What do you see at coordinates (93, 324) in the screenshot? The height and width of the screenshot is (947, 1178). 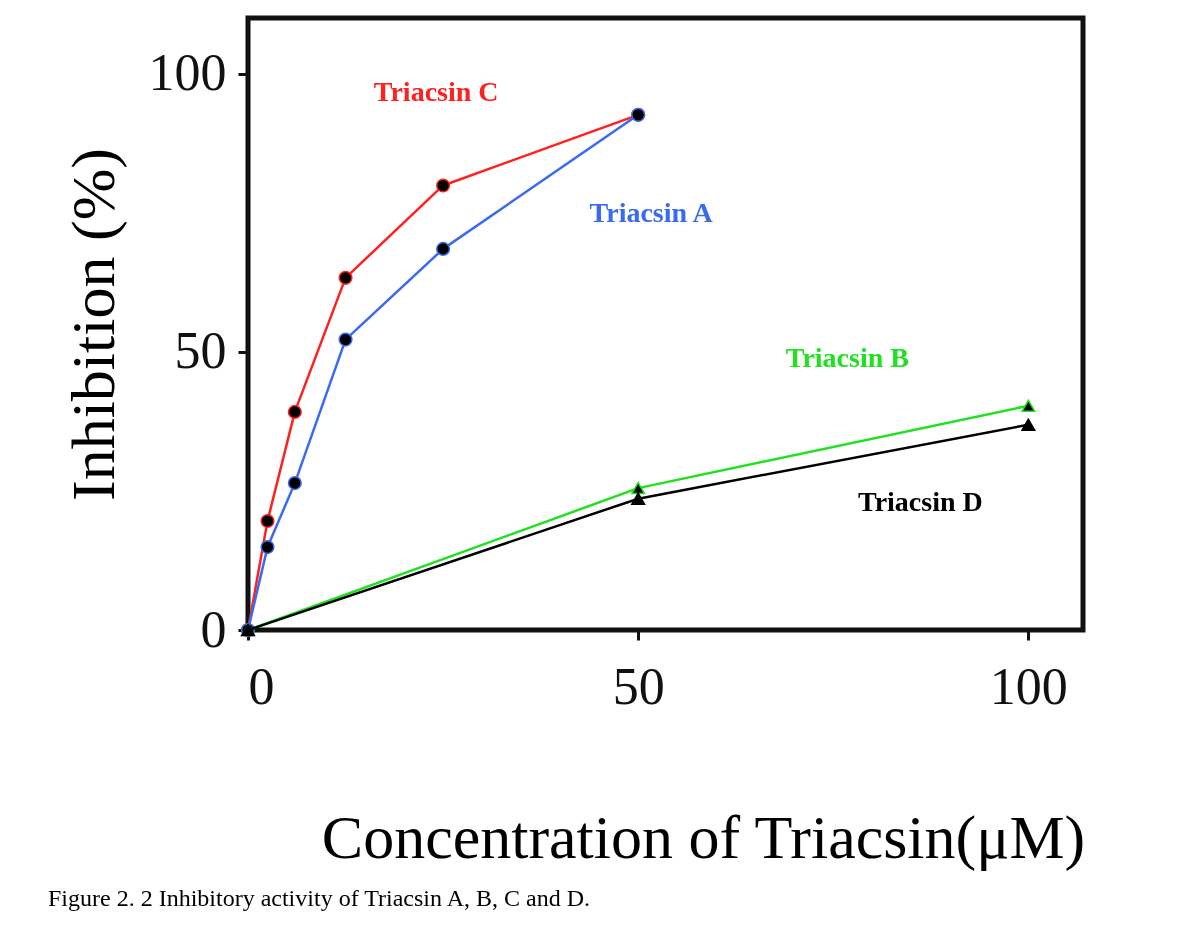 I see `y-axis-title: Inhibition (%)` at bounding box center [93, 324].